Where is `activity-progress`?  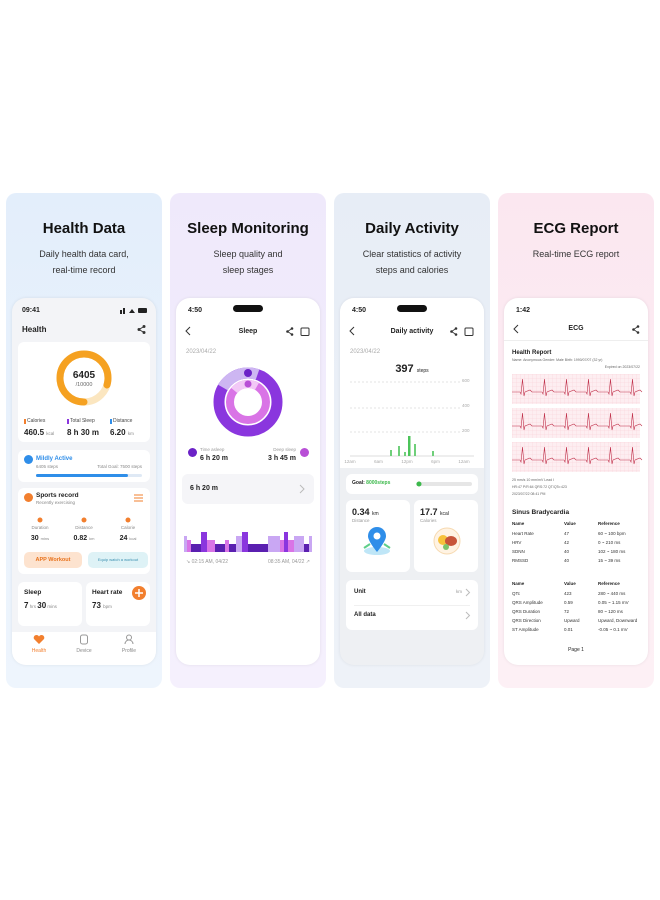
activity-progress is located at coordinates (89, 475).